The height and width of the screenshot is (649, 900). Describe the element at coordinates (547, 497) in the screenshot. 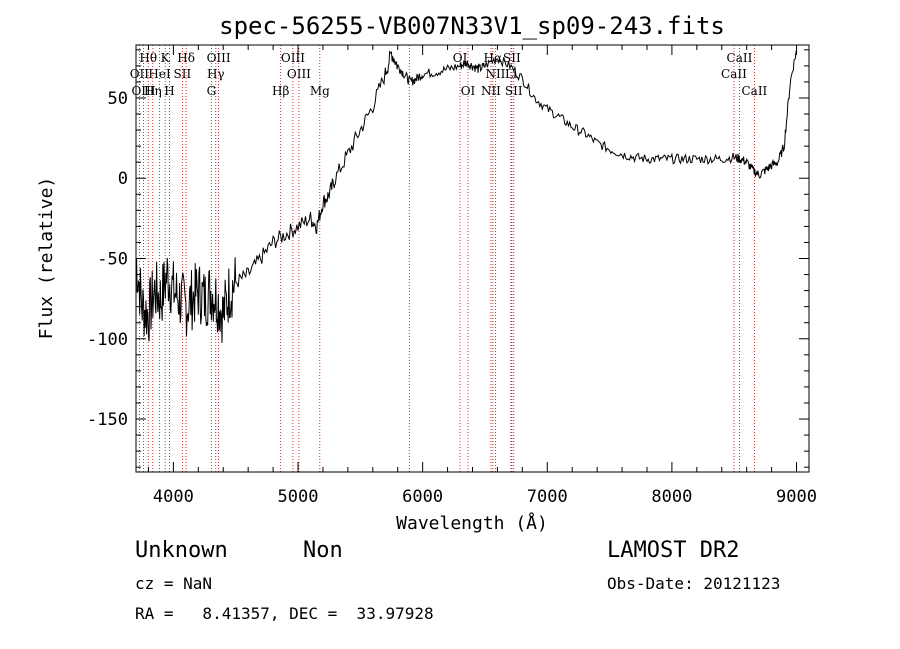

I see `x-tick-label: 7000` at that location.